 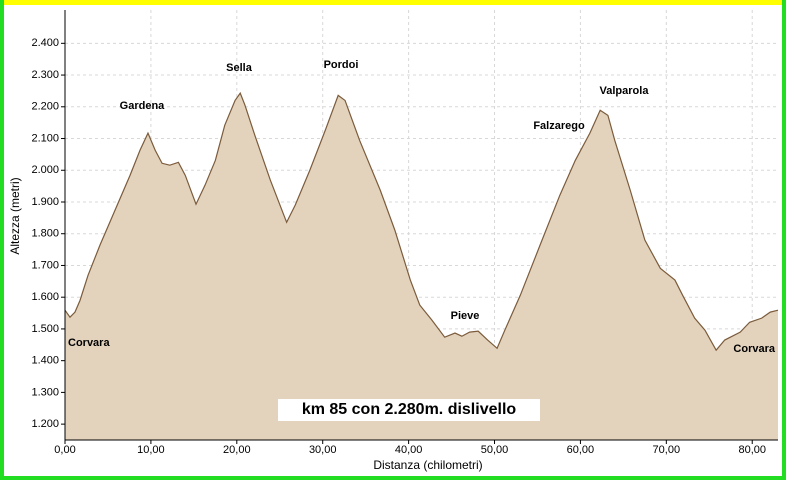 I want to click on y-tick-label: 2.100, so click(x=45, y=138).